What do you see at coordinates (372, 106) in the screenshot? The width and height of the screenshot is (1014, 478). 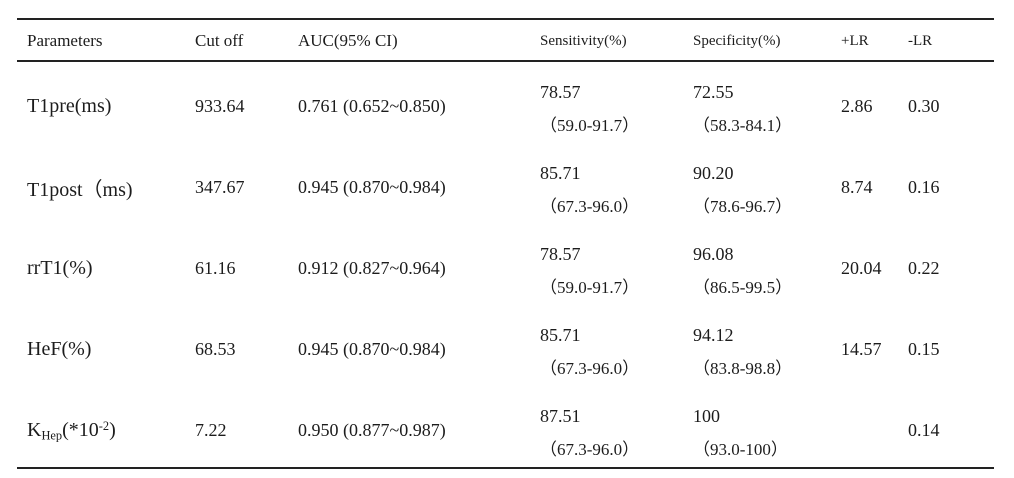 I see `auc-cell: 0.761 (0.652~0.850)` at bounding box center [372, 106].